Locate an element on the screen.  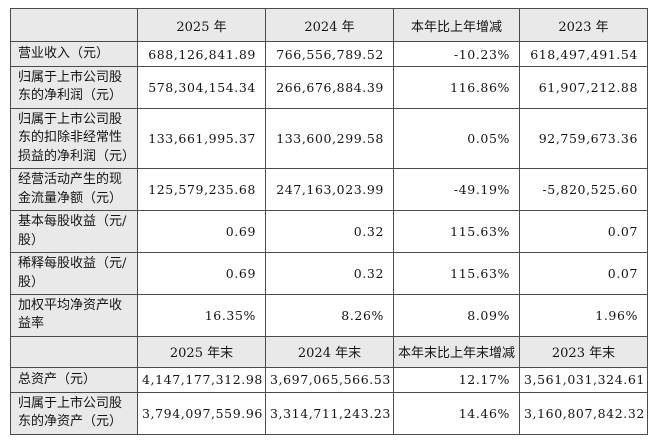
cell-2025: 688,126,841.89 is located at coordinates (201, 54).